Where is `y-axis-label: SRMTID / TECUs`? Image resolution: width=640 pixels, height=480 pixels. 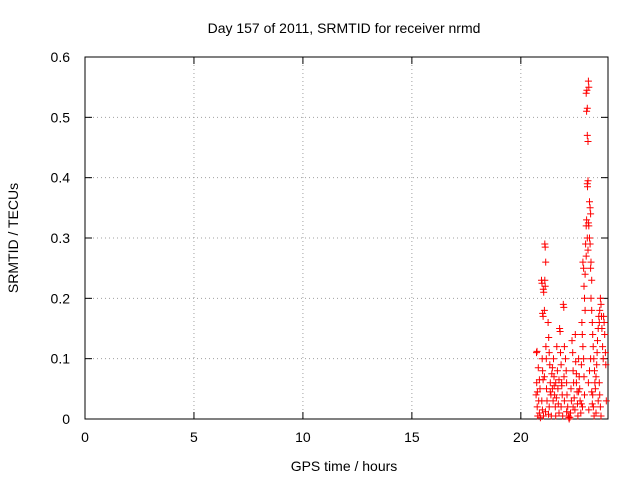 y-axis-label: SRMTID / TECUs is located at coordinates (13, 238).